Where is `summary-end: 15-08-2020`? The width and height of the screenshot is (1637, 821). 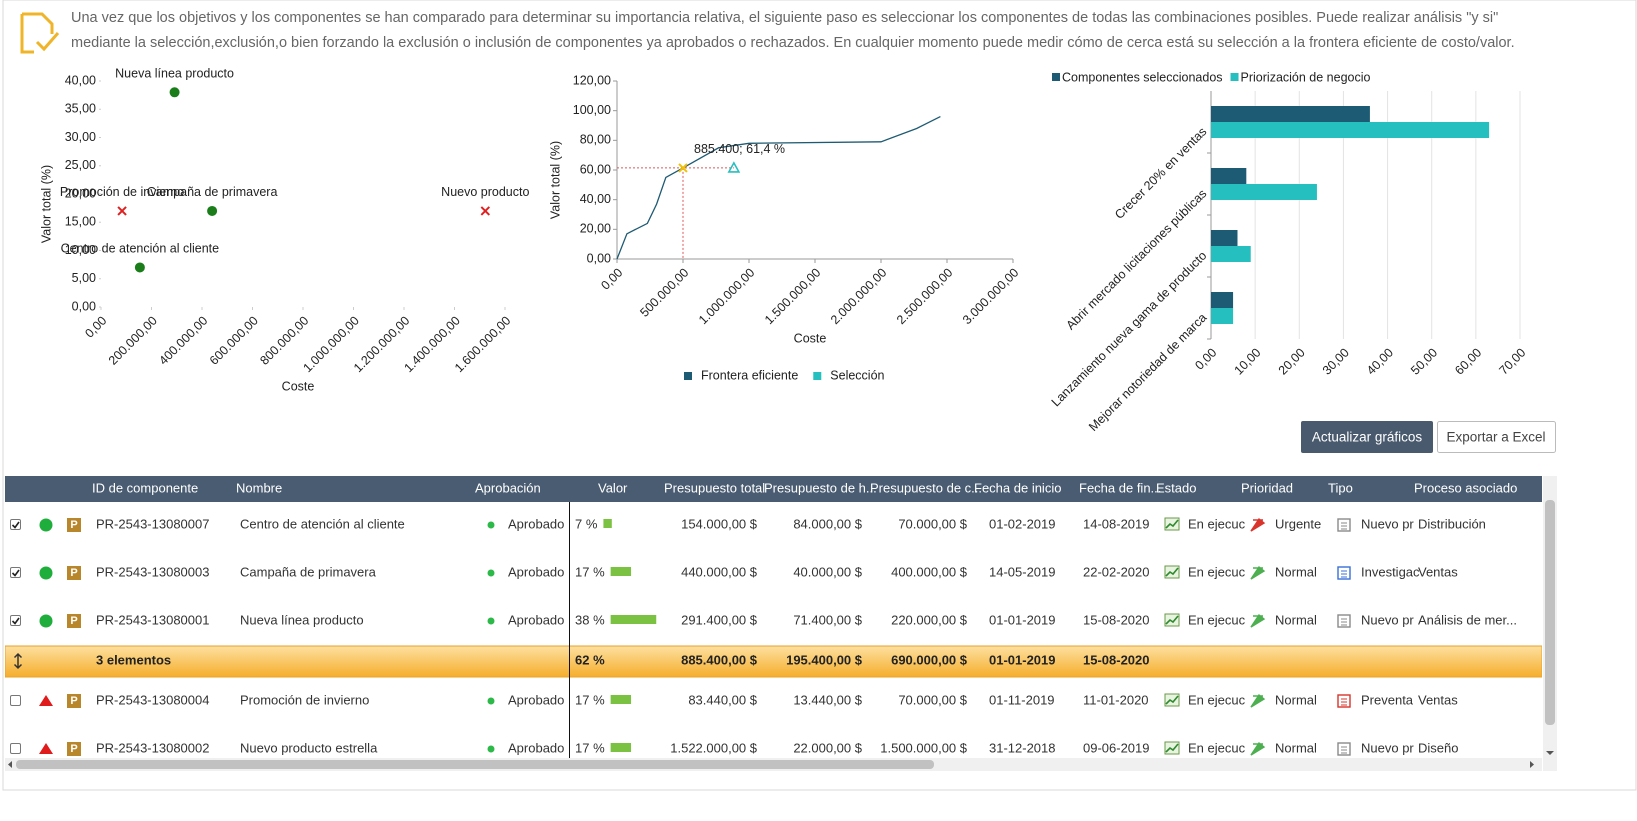 summary-end: 15-08-2020 is located at coordinates (1116, 659).